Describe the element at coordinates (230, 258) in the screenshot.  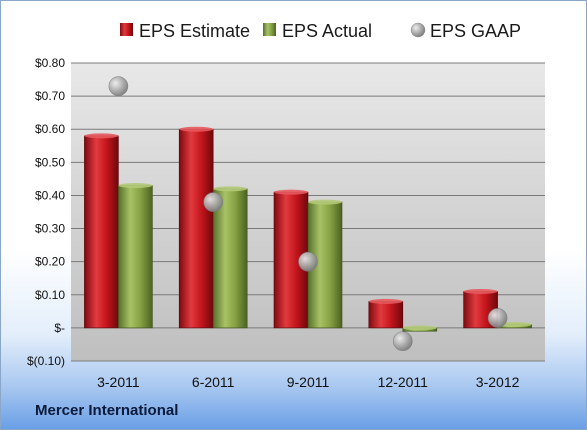
I see `eps-actual-bar-6-2011` at that location.